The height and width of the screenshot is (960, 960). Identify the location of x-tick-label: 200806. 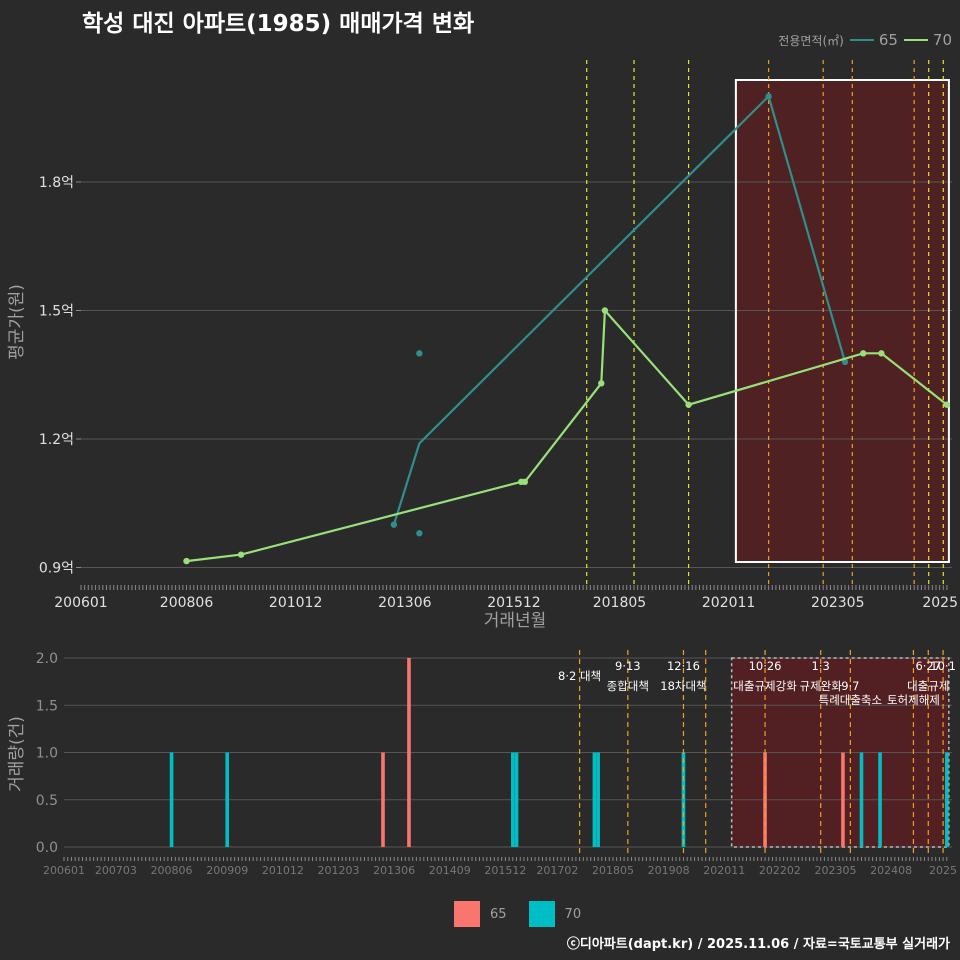
(187, 603).